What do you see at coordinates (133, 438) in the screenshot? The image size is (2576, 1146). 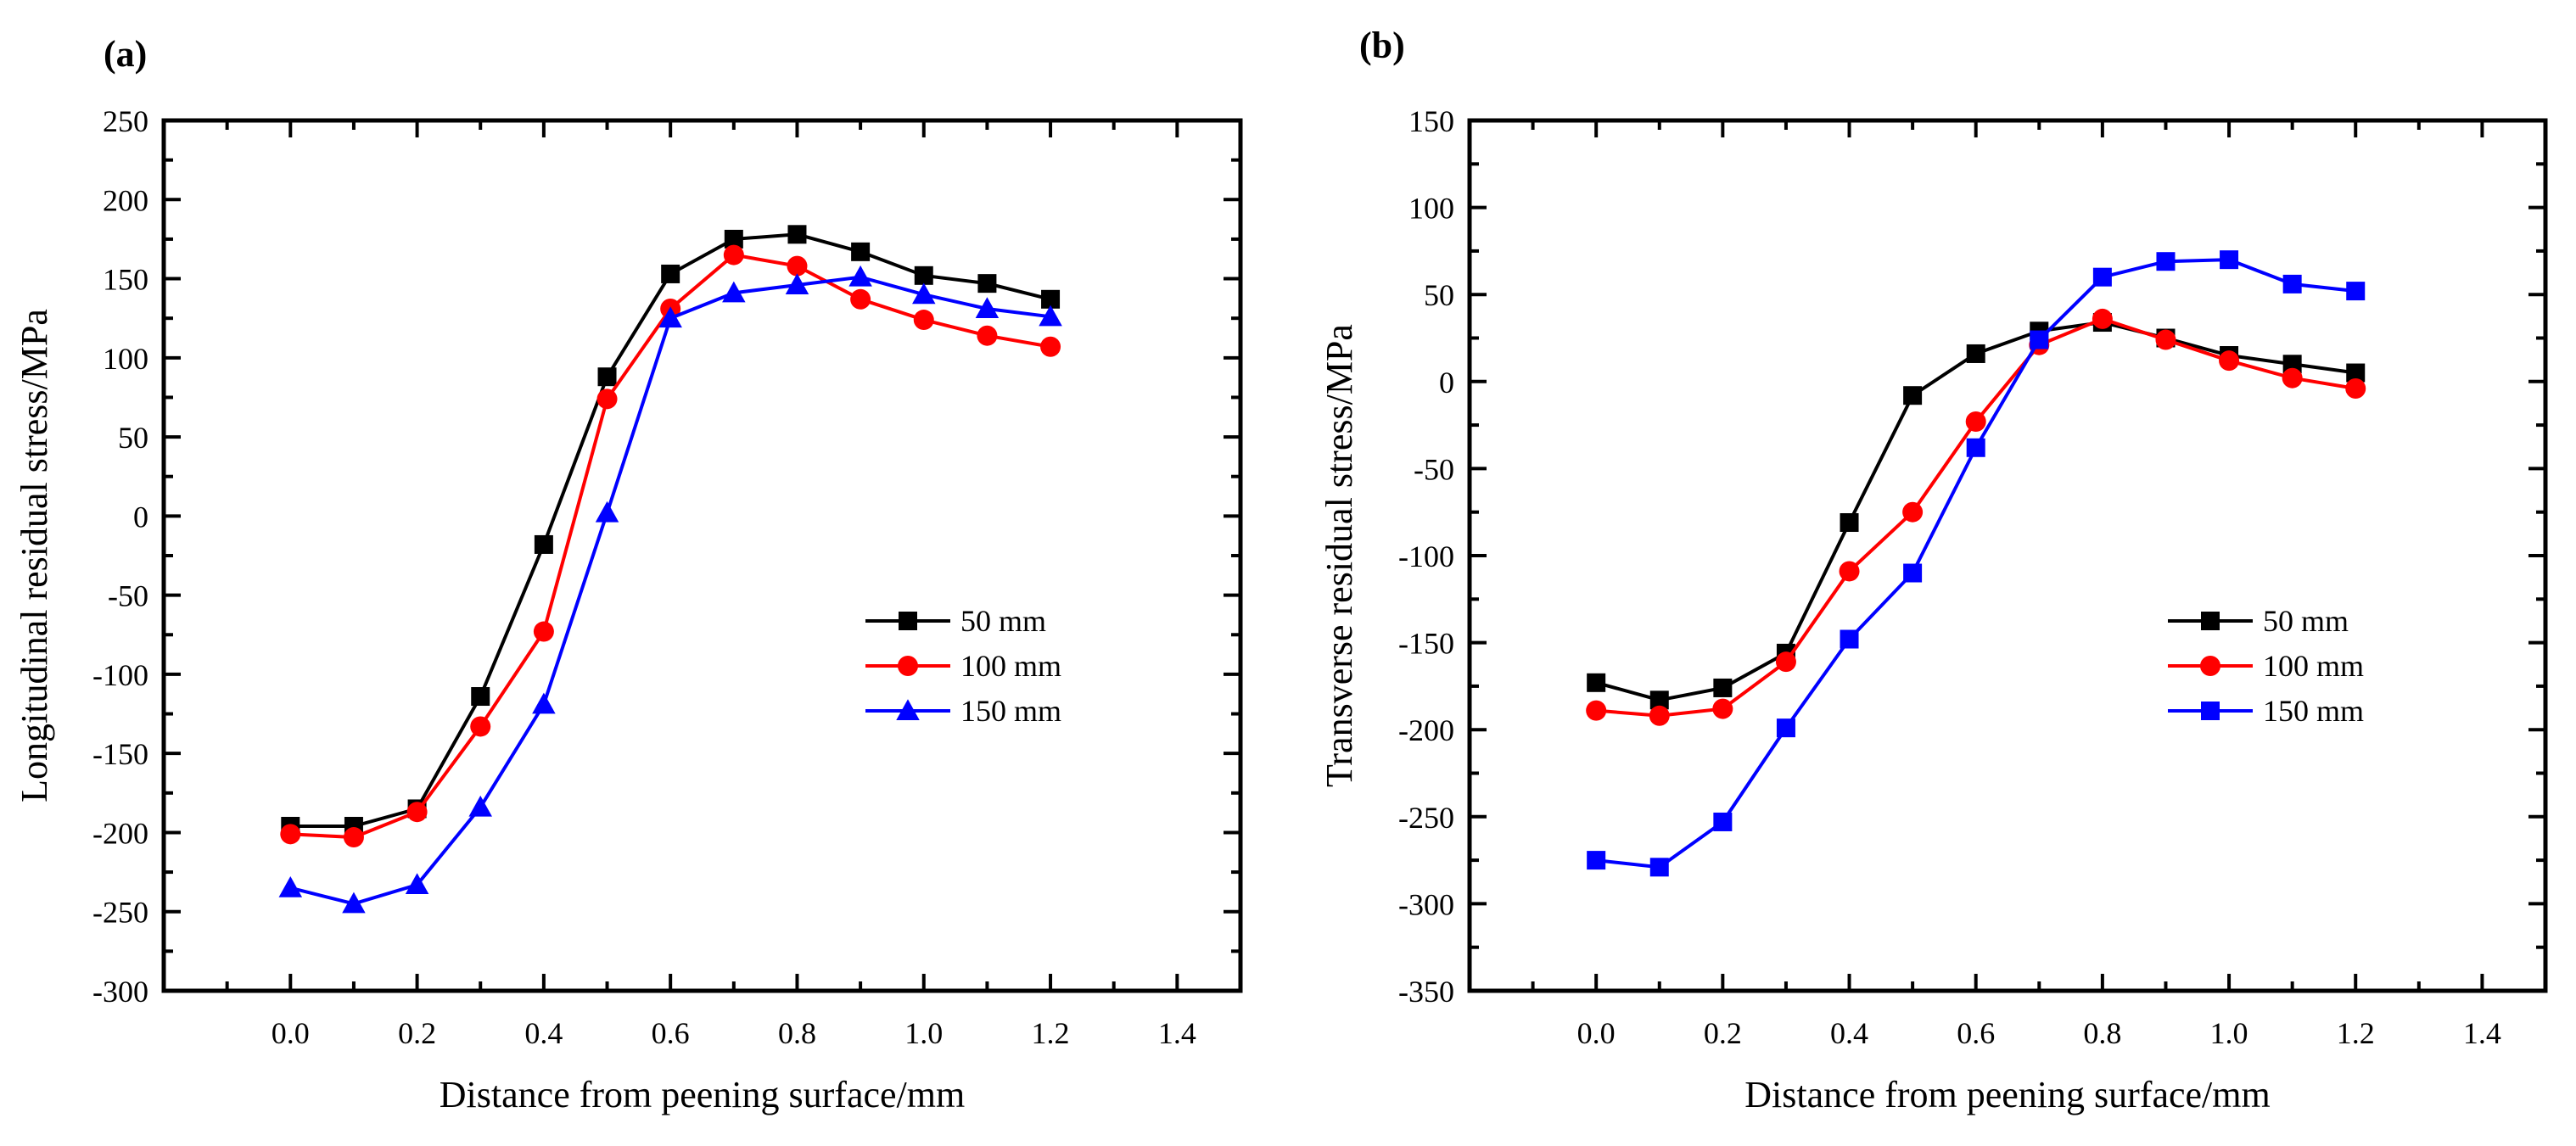 I see `y-tick-label: 50` at bounding box center [133, 438].